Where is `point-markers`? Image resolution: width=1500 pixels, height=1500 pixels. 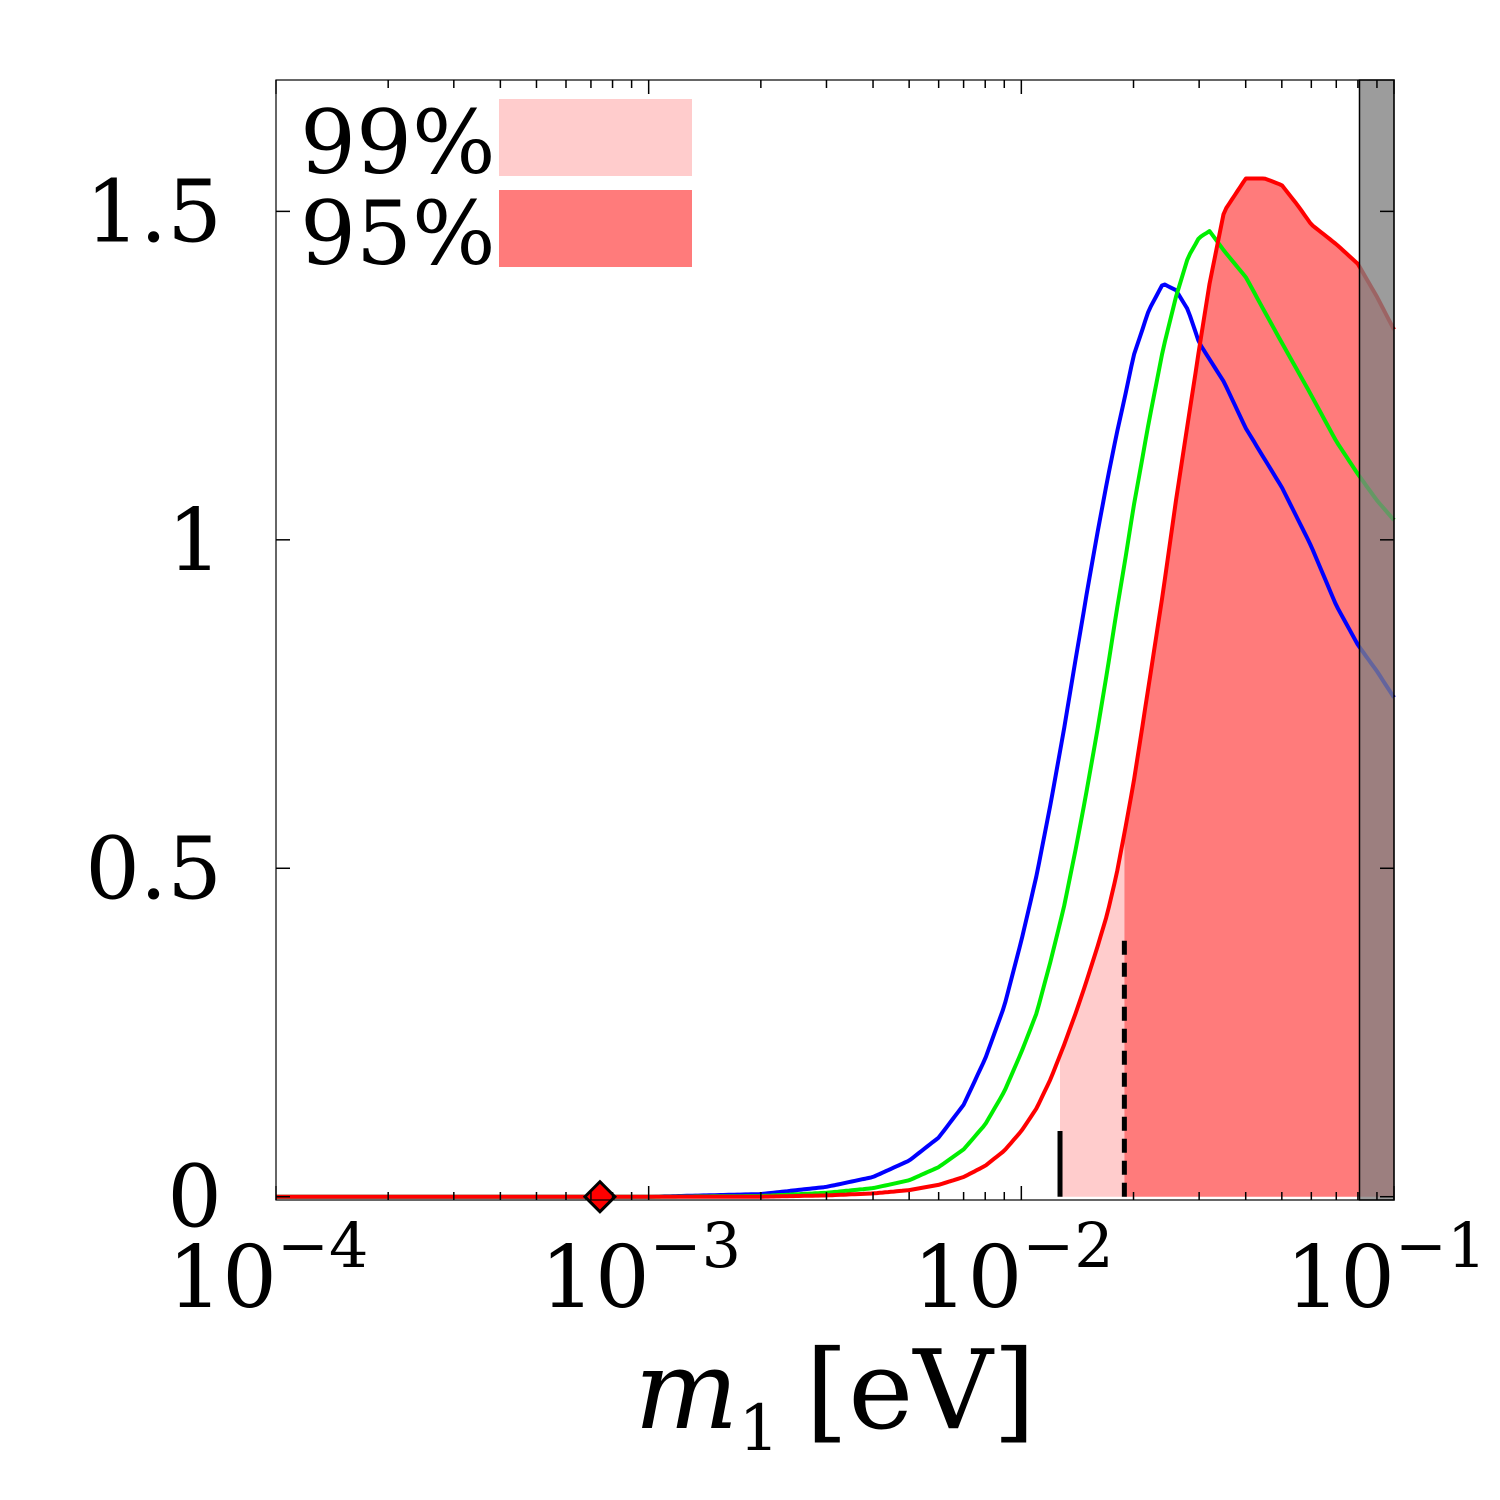 point-markers is located at coordinates (600, 1196).